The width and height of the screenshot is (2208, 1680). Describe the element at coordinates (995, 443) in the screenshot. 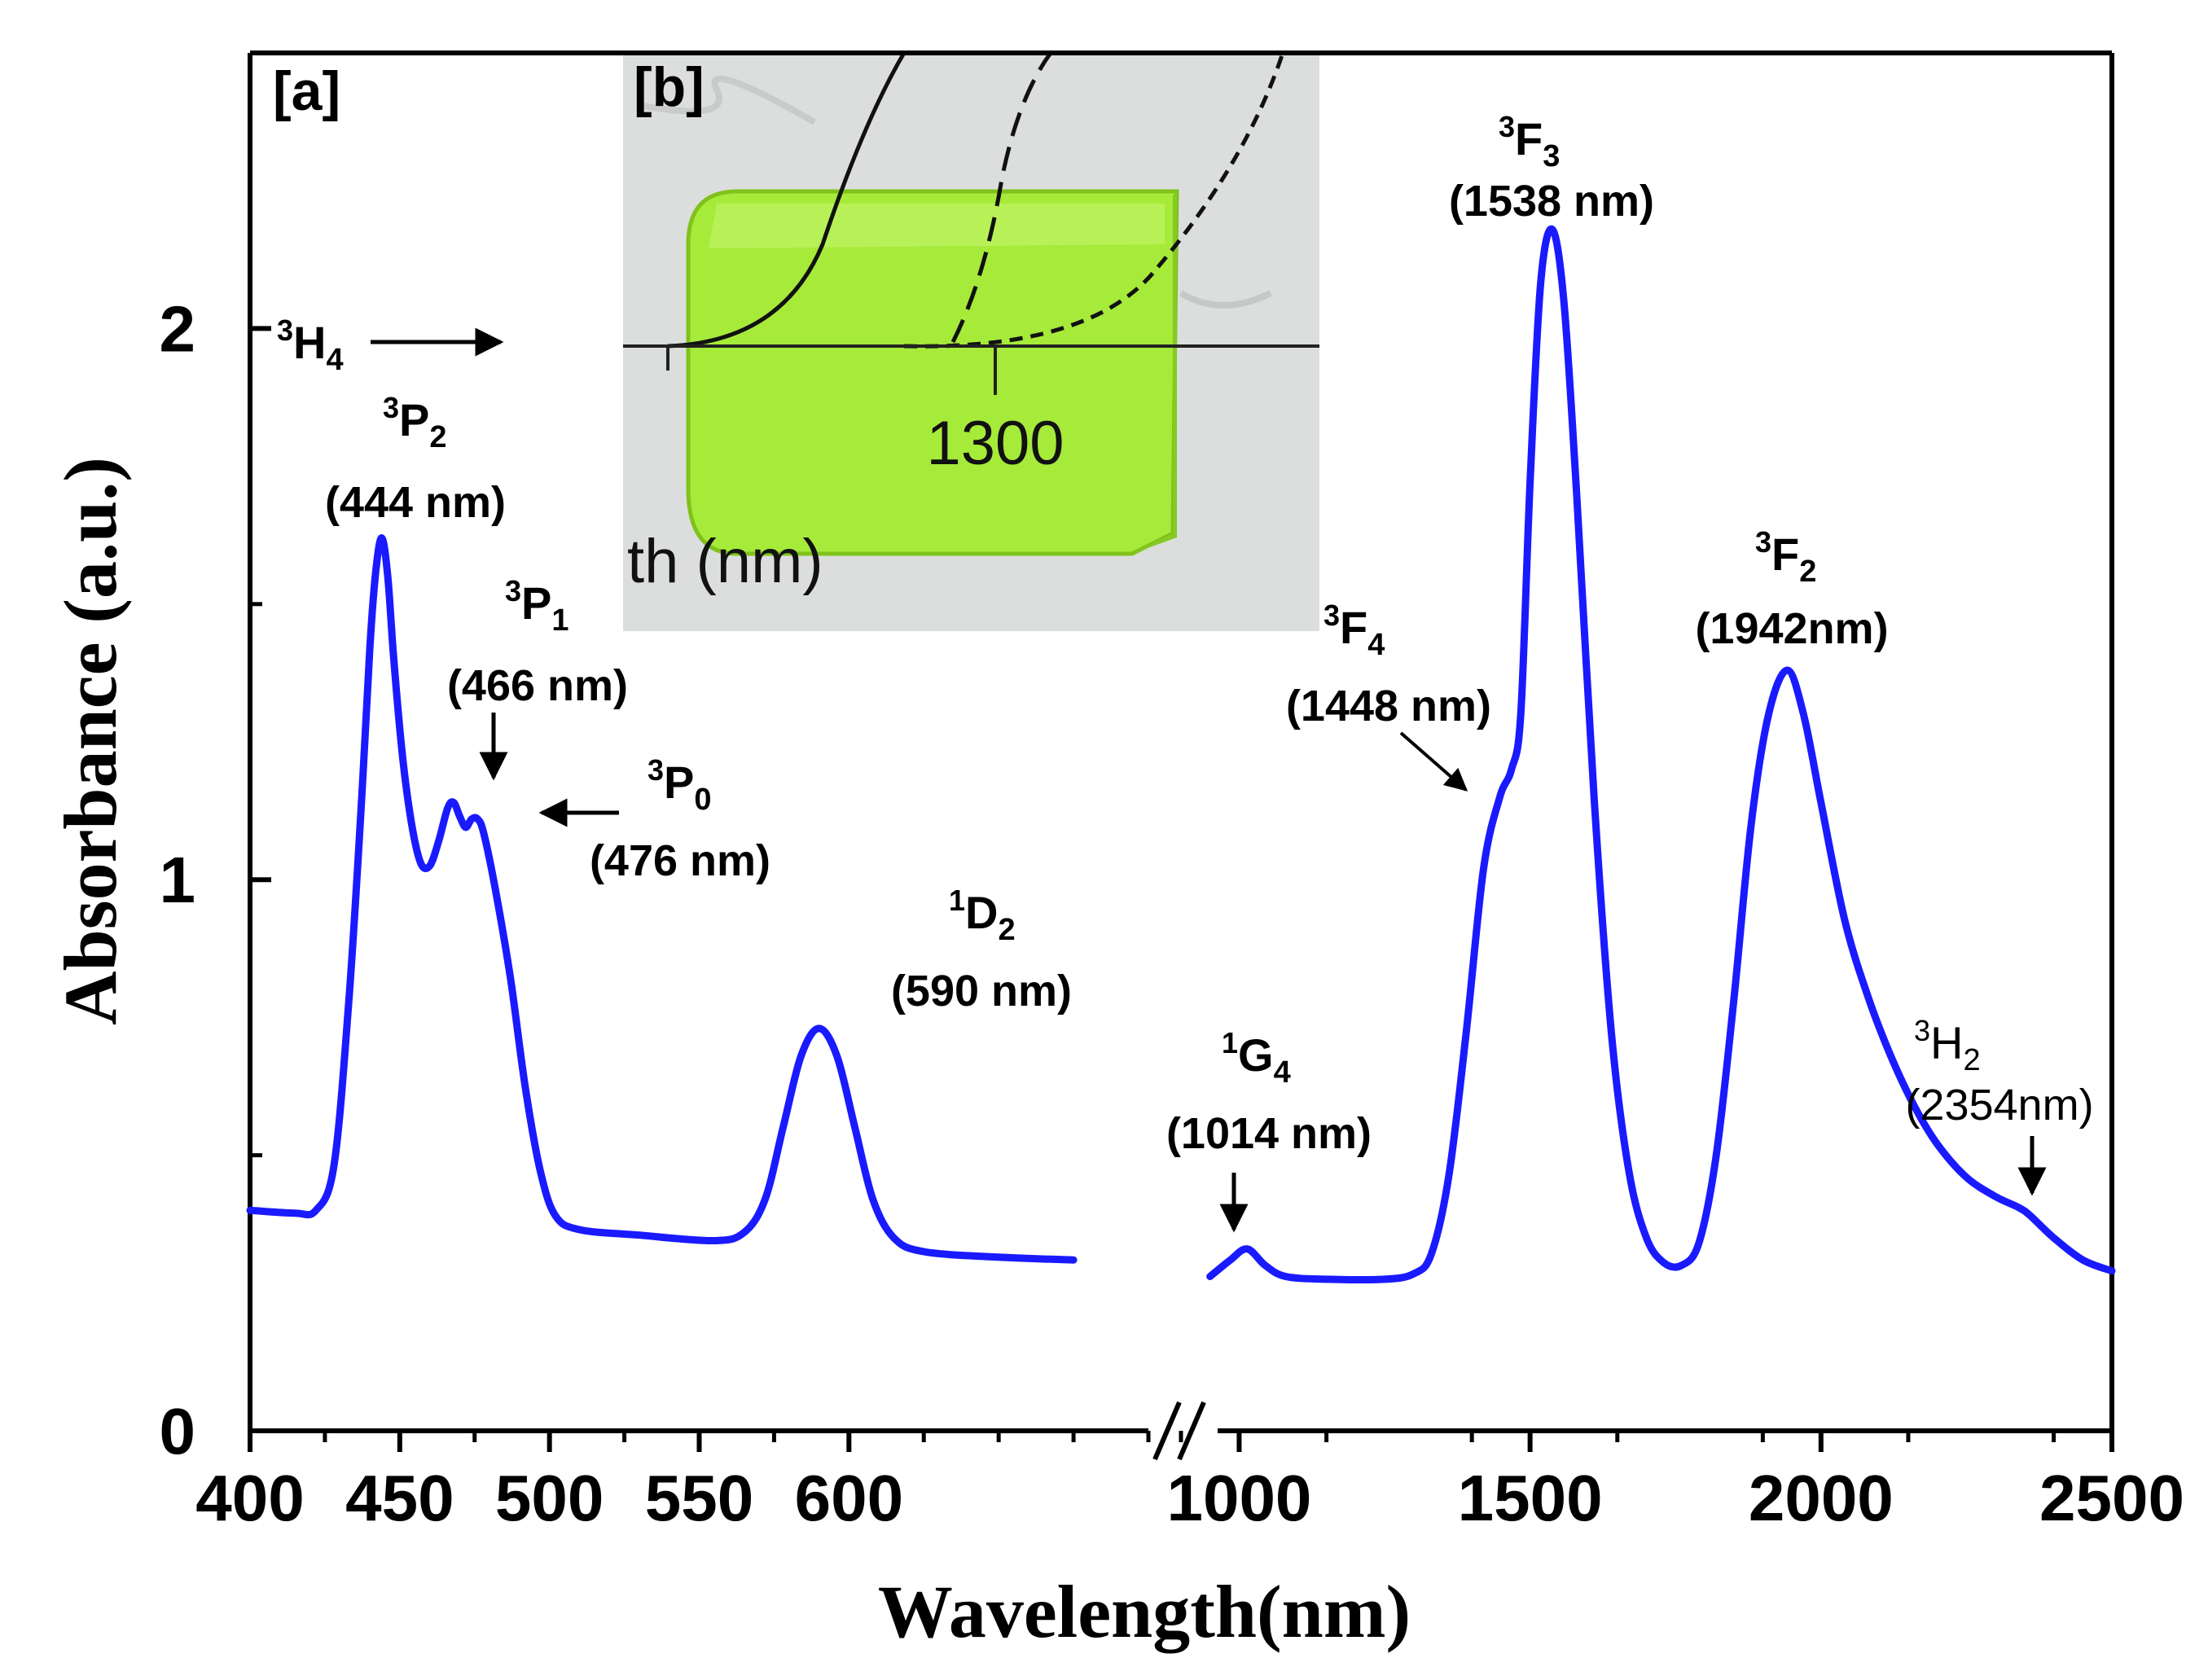

I see `inset-tick-label: 1300` at that location.